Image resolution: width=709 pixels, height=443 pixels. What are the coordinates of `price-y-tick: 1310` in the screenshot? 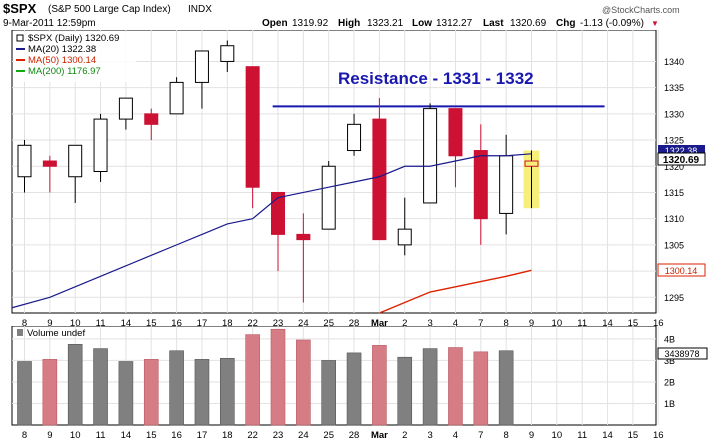 It's located at (674, 219).